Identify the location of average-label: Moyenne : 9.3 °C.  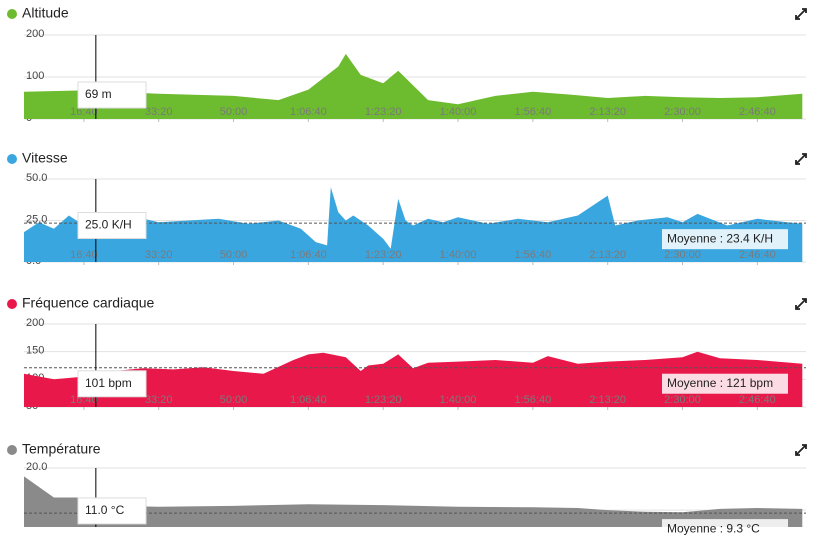
(713, 528).